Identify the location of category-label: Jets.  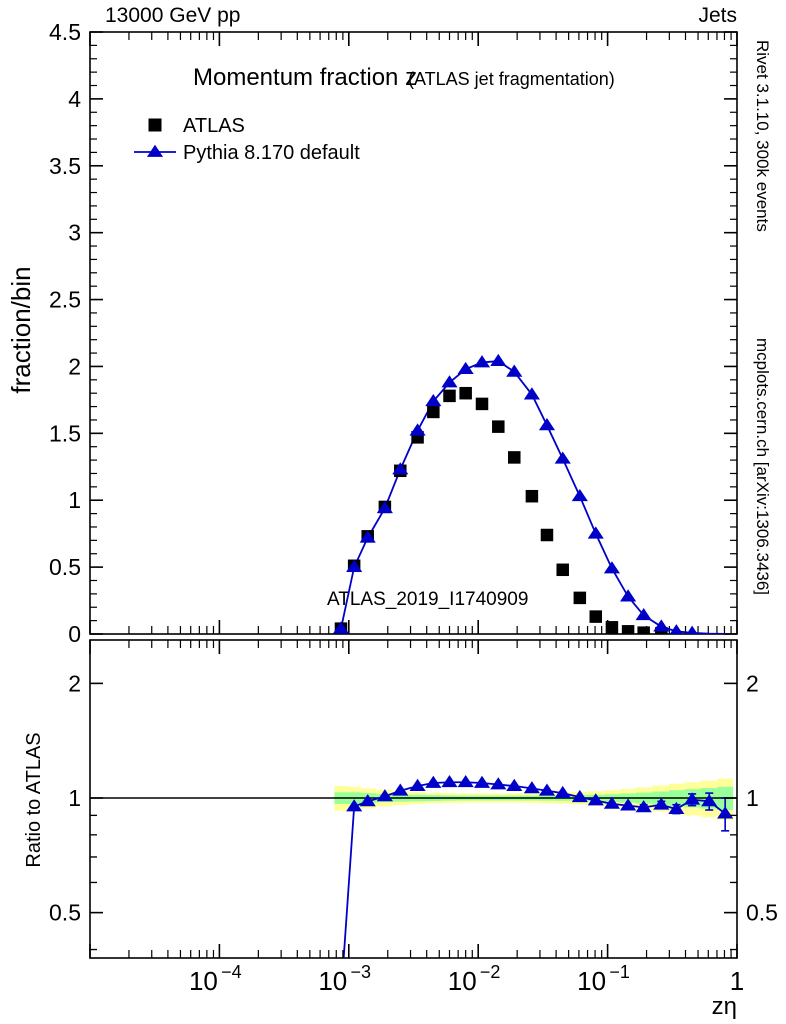
(717, 15).